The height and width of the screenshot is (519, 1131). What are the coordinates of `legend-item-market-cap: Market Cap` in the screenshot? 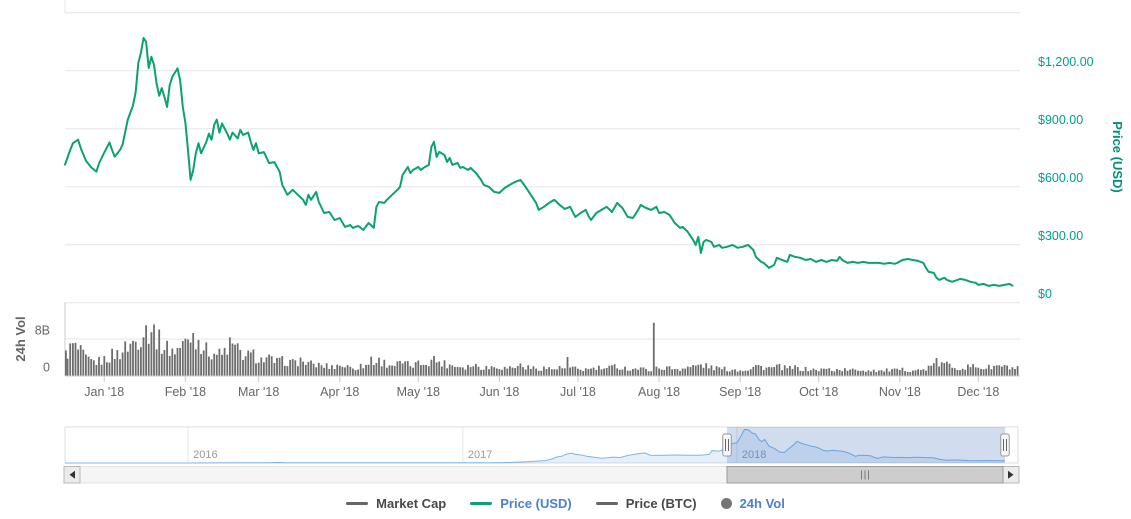 It's located at (396, 503).